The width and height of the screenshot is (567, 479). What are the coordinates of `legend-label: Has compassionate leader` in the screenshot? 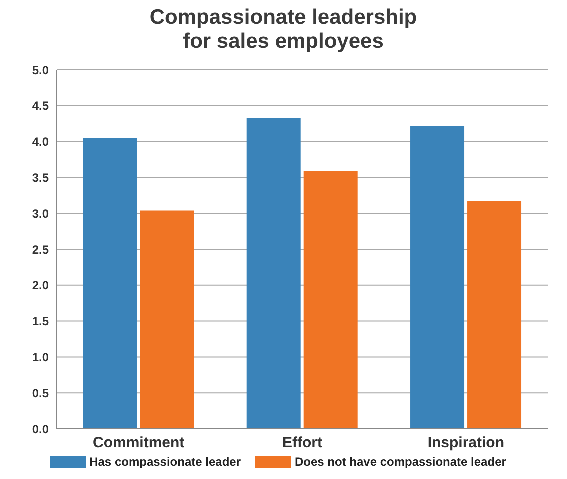 It's located at (165, 462).